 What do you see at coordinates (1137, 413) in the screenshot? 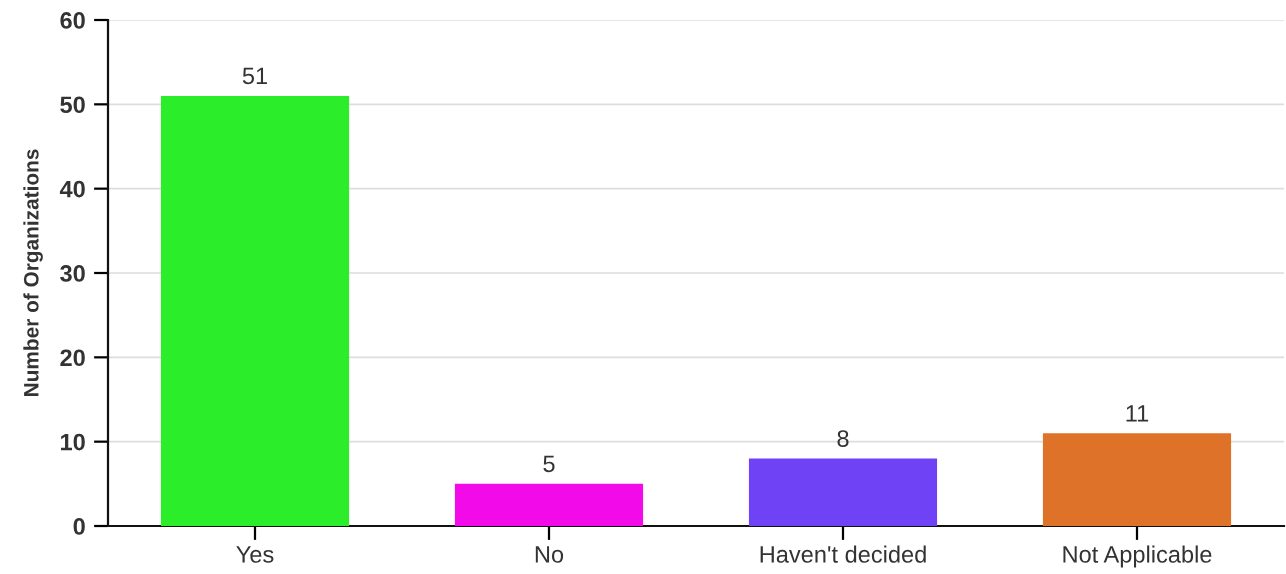
I see `data-label: 11` at bounding box center [1137, 413].